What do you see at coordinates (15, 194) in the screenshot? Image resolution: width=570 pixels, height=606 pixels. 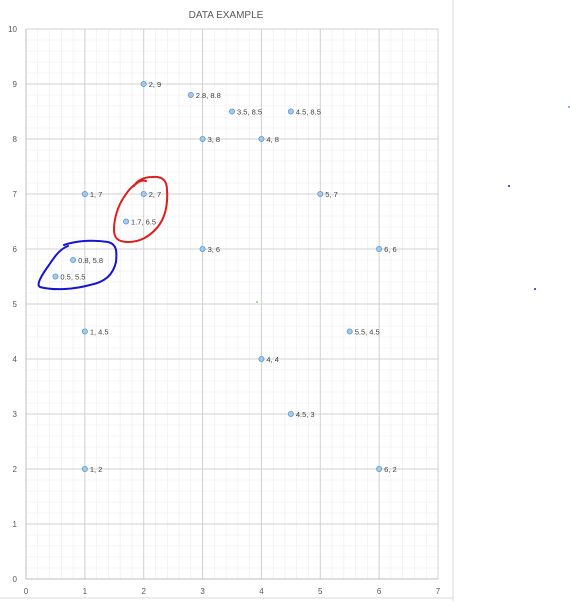 I see `y-tick-label: 7` at bounding box center [15, 194].